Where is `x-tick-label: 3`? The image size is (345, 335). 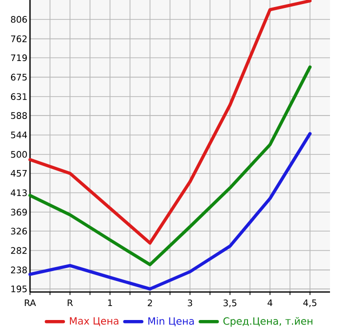
x-tick-label: 3 is located at coordinates (190, 303).